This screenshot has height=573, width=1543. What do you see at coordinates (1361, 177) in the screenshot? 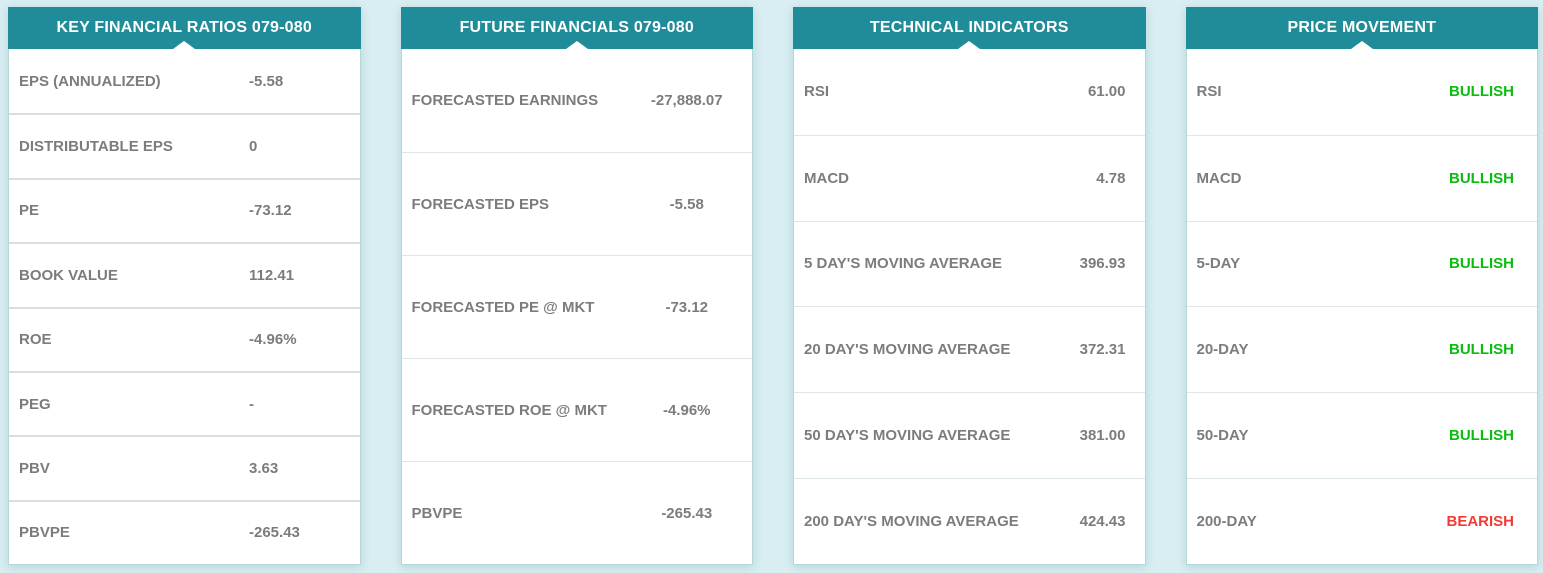
I see `table-row: MACD BULLISH` at bounding box center [1361, 177].